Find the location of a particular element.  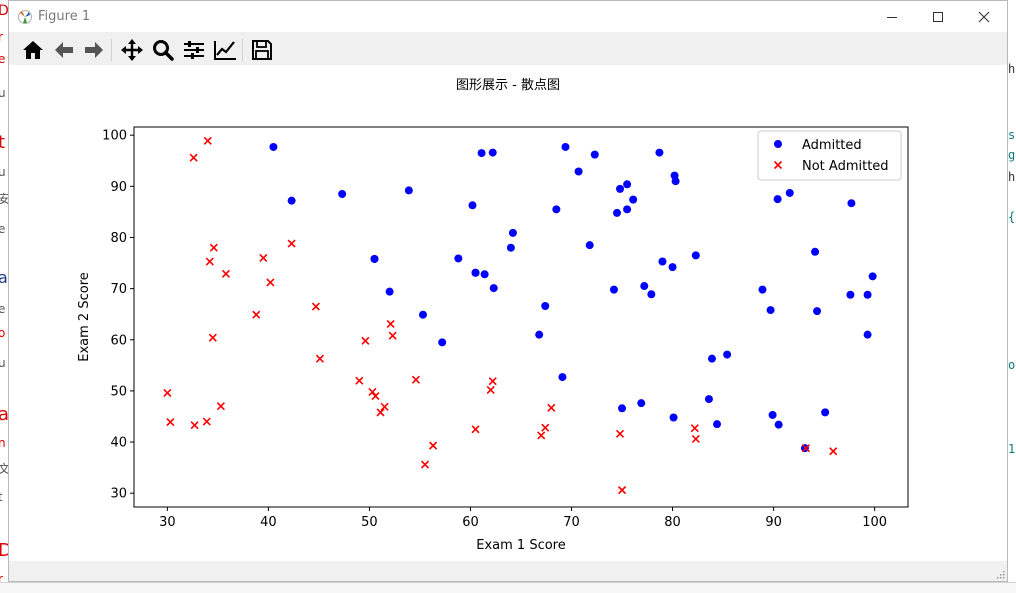

maximize-icon is located at coordinates (938, 16).